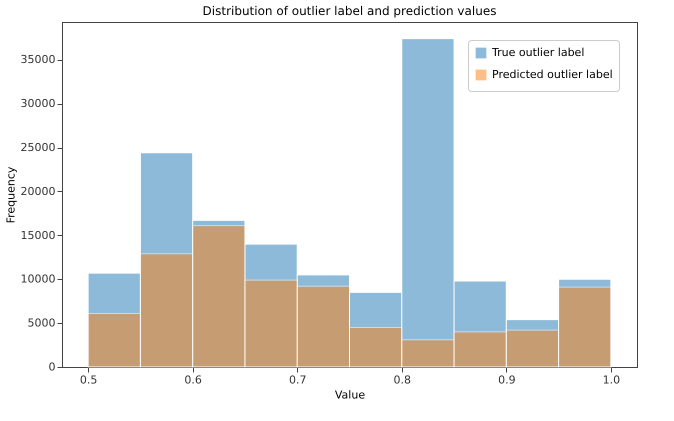 This screenshot has height=421, width=674. I want to click on y-tick-label: 25000, so click(38, 147).